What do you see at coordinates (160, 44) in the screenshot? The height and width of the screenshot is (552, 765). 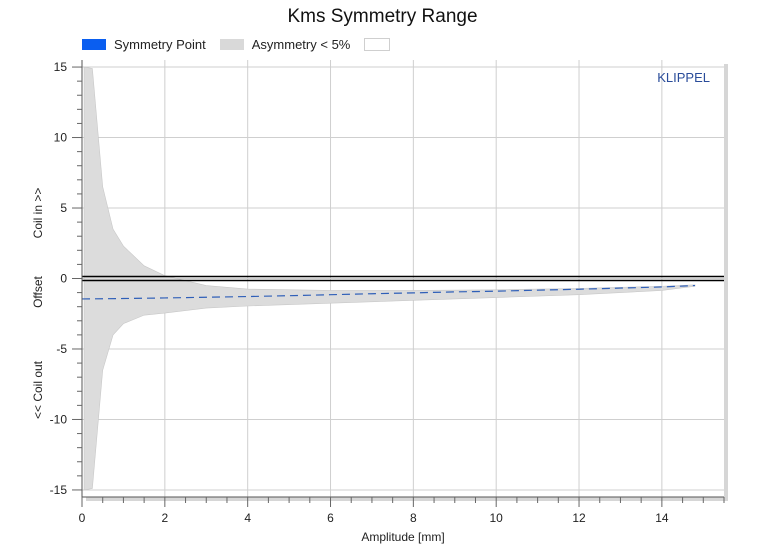 I see `legend-label-symmetry-point: Symmetry Point` at bounding box center [160, 44].